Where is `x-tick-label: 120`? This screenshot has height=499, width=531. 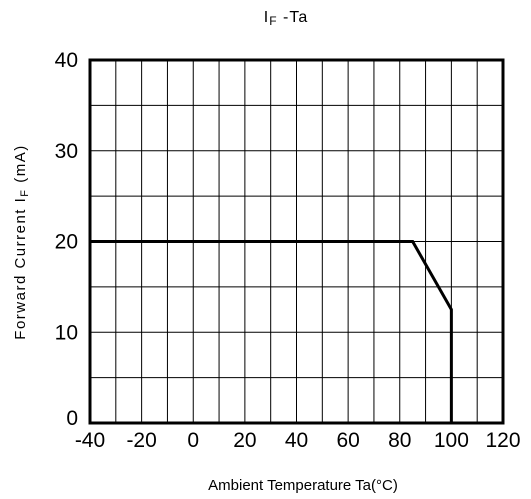
x-tick-label: 120 is located at coordinates (502, 440).